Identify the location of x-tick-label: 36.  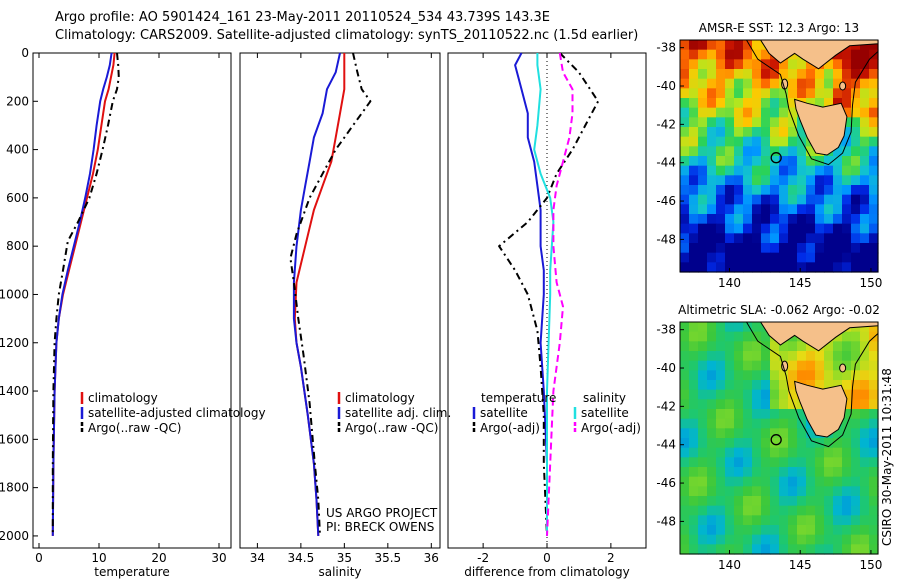
(431, 558).